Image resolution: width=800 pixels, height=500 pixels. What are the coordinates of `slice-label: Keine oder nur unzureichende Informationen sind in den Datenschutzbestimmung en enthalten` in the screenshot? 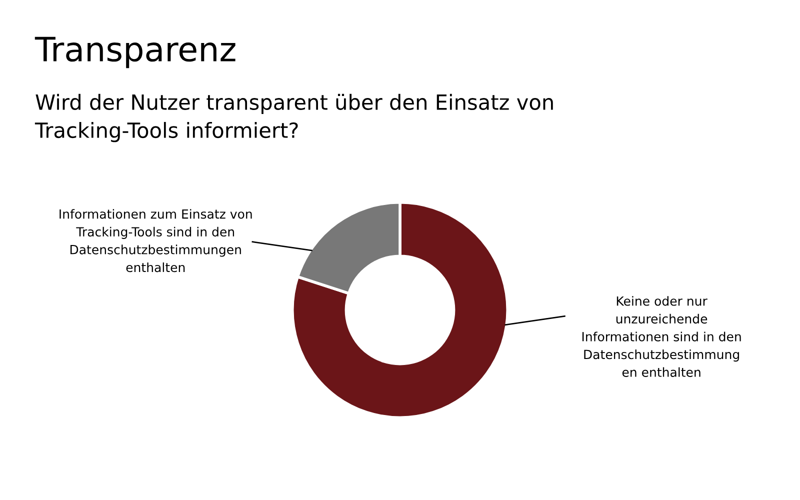 It's located at (661, 336).